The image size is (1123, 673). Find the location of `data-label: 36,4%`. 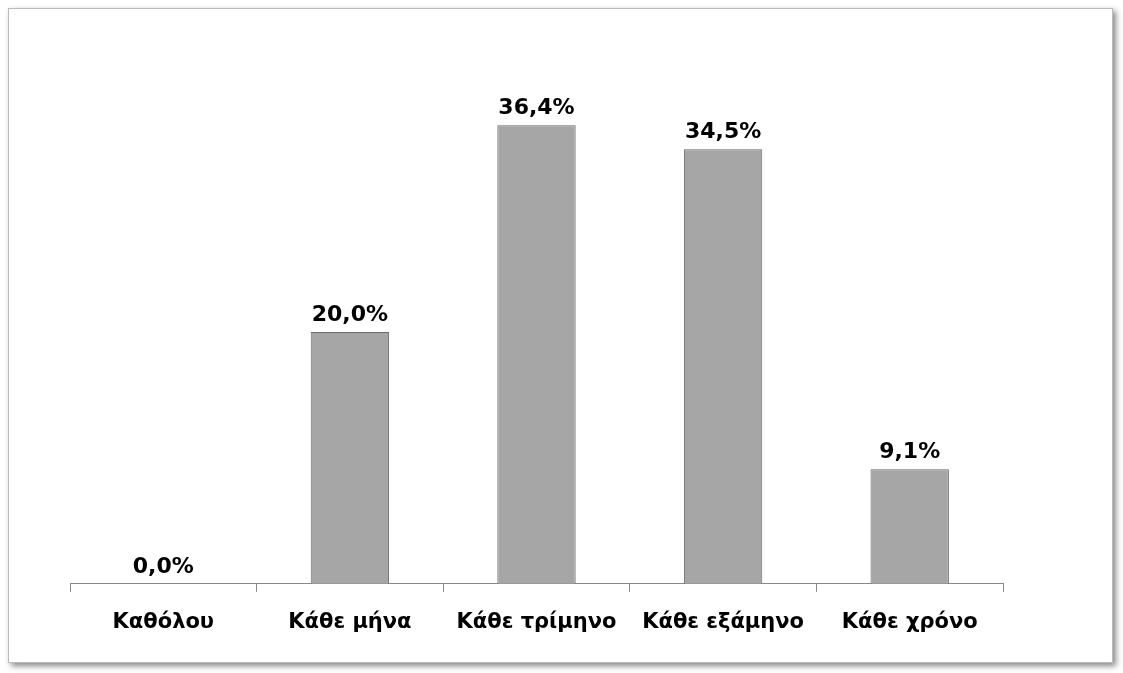

data-label: 36,4% is located at coordinates (536, 107).